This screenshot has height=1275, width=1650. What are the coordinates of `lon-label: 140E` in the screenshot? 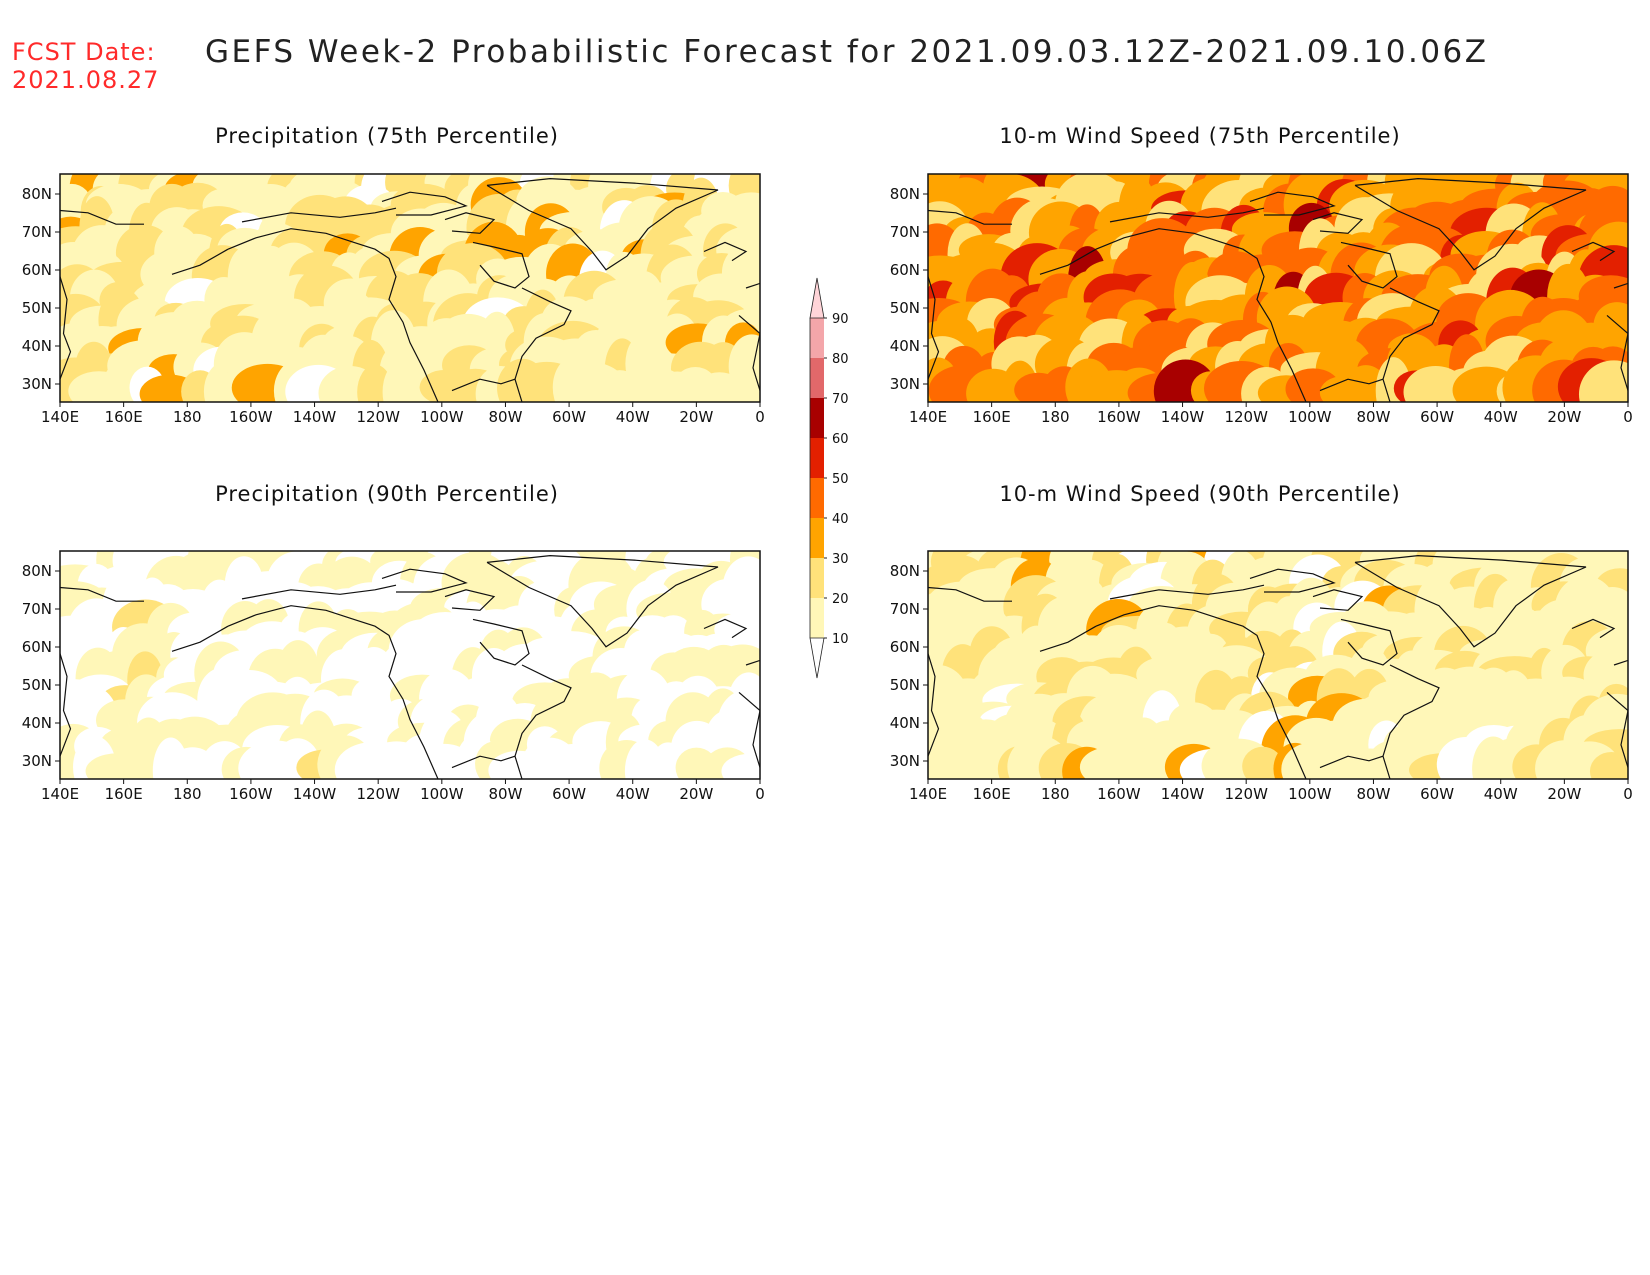 It's located at (928, 417).